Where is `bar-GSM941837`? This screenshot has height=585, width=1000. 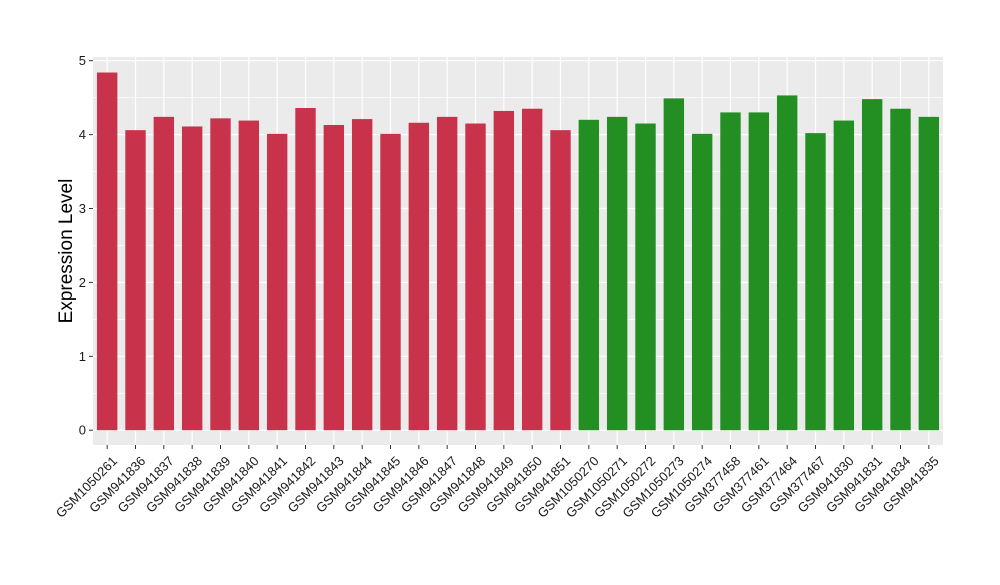
bar-GSM941837 is located at coordinates (164, 273).